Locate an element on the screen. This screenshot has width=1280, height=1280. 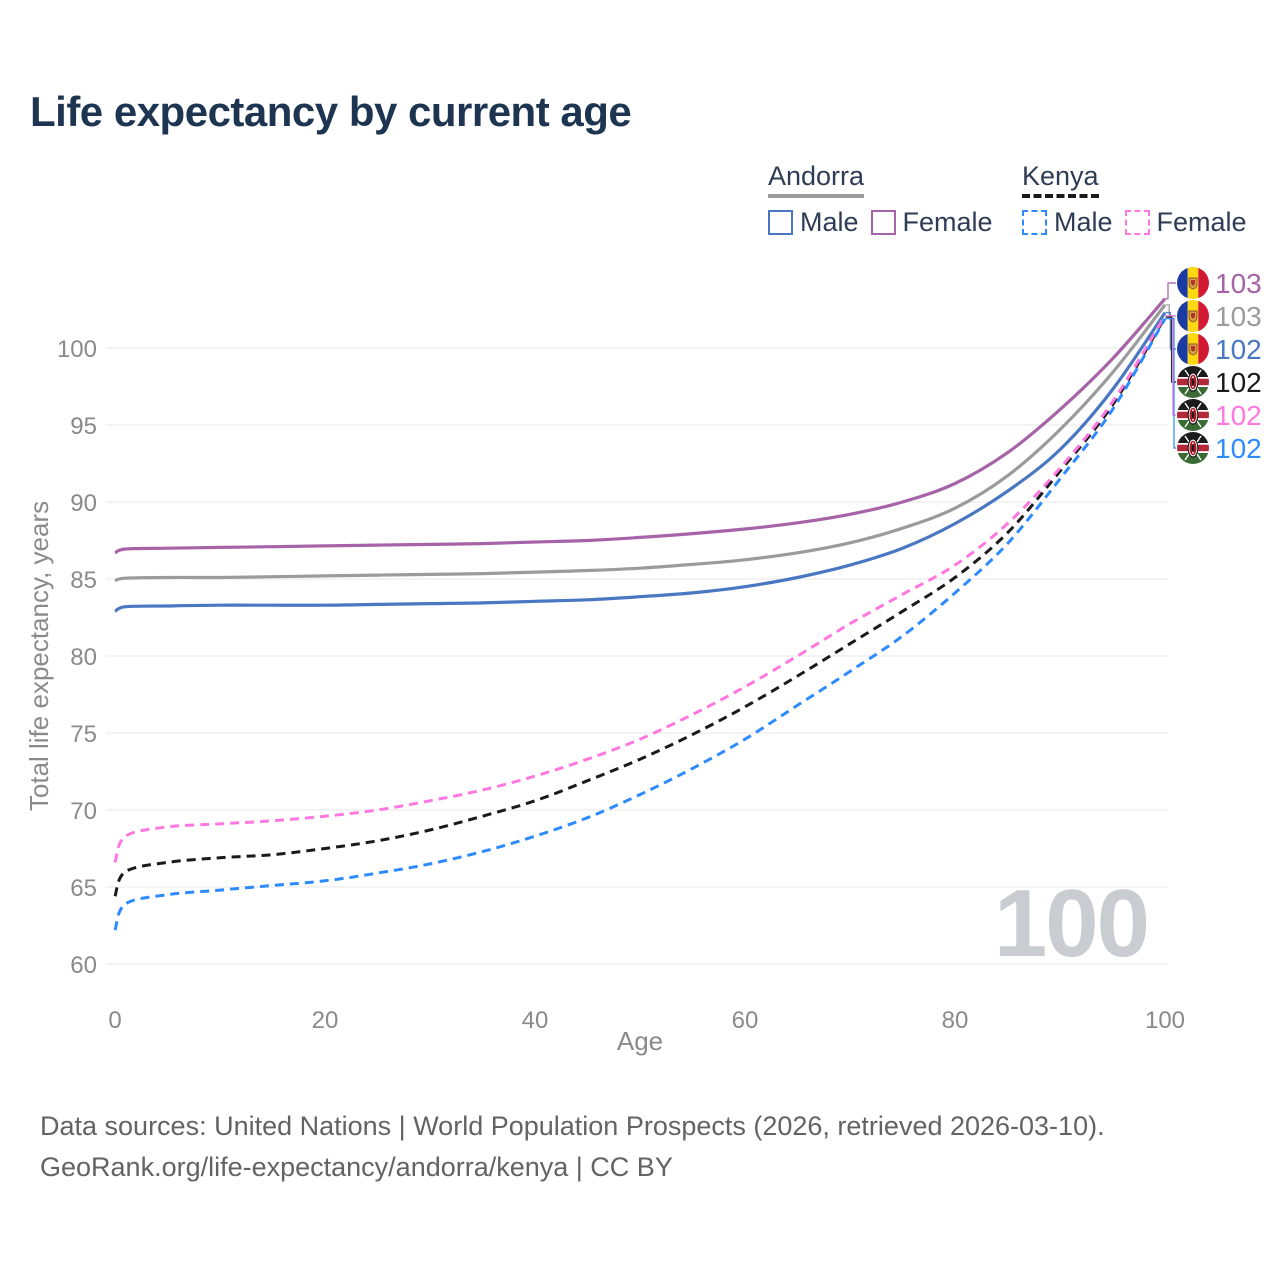
end-value-label-andorra-female: 103 is located at coordinates (1238, 283).